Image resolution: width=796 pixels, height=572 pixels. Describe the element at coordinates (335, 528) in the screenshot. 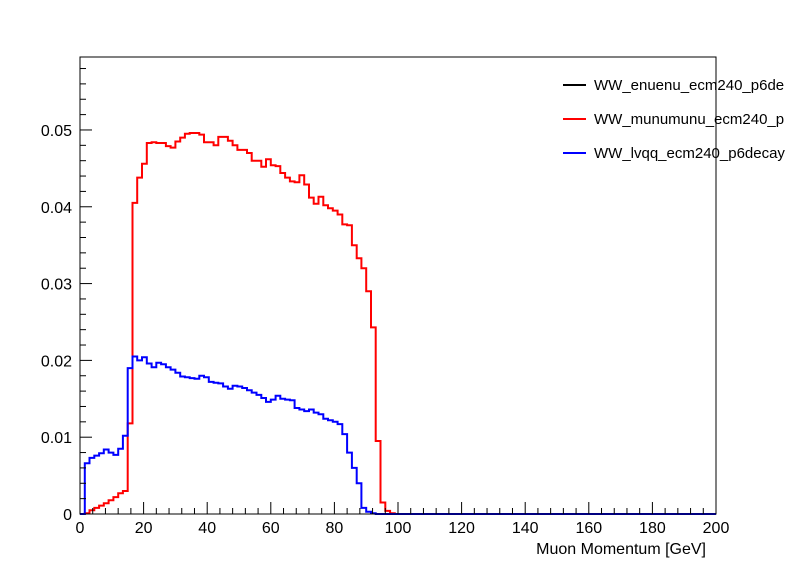

I see `x-tick-label: 80` at that location.